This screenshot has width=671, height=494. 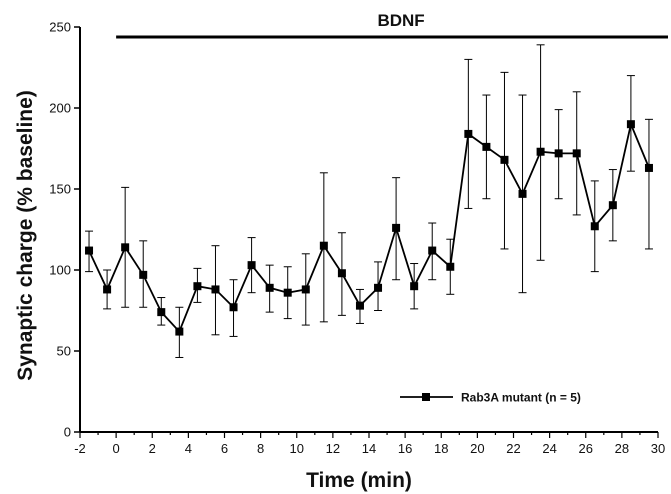 I want to click on x-tick-label: 26, so click(x=586, y=448).